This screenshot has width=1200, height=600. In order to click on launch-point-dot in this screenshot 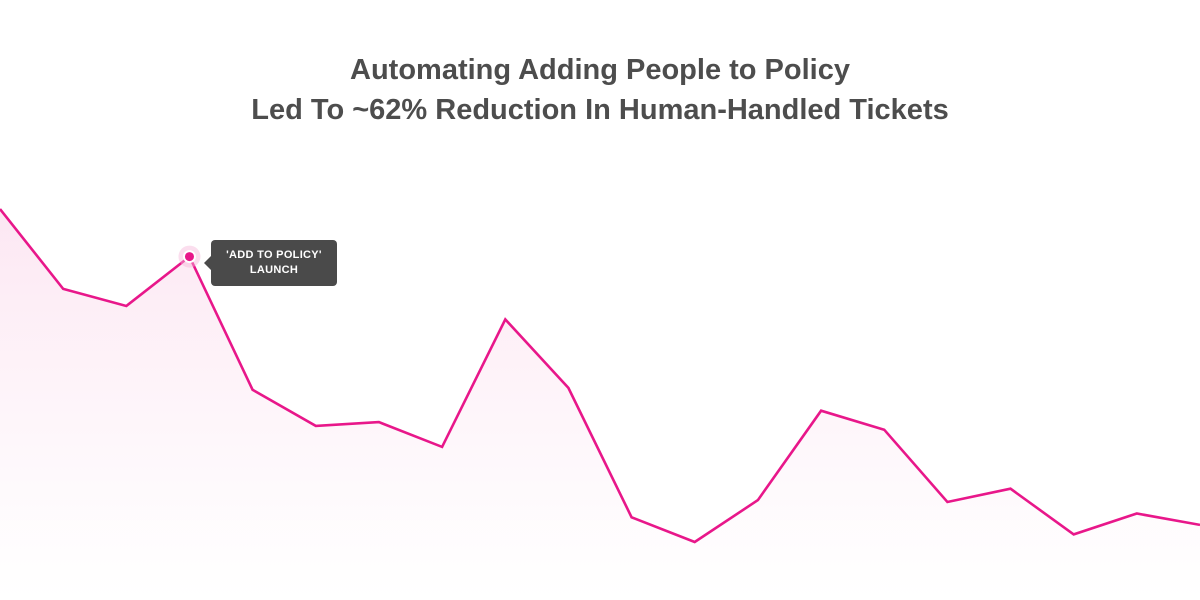, I will do `click(189, 257)`.